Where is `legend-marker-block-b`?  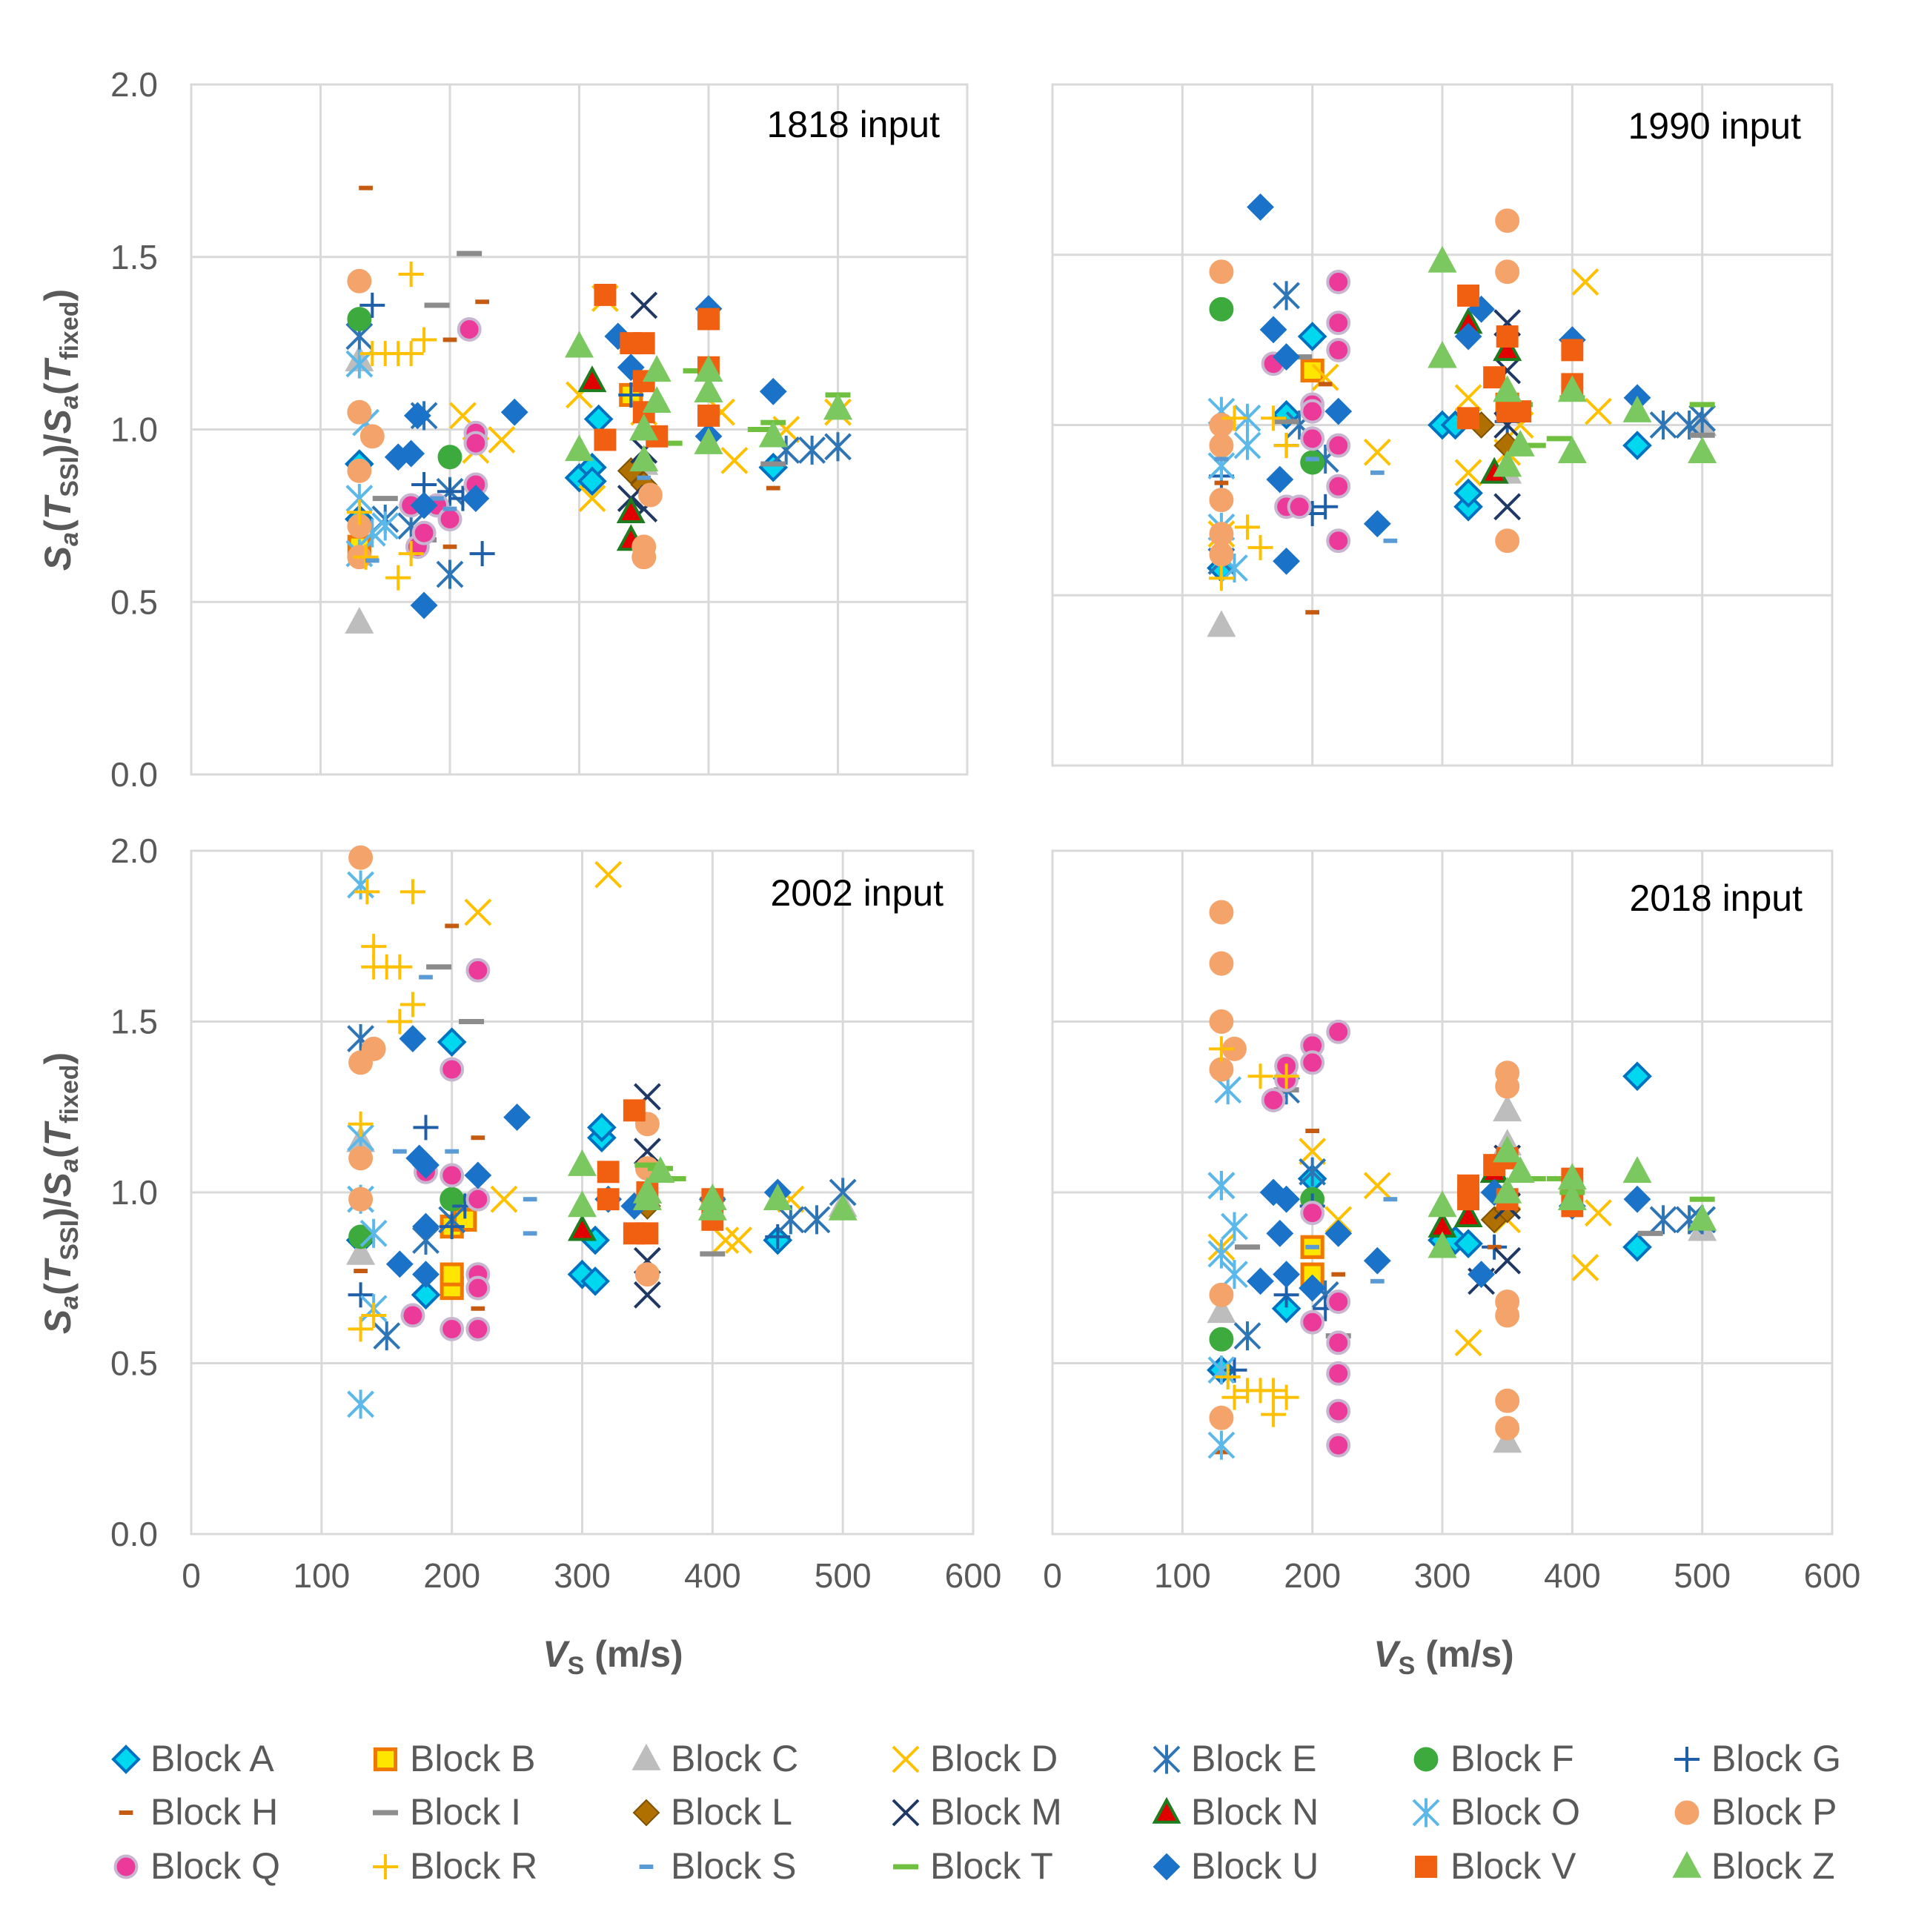 legend-marker-block-b is located at coordinates (385, 1759).